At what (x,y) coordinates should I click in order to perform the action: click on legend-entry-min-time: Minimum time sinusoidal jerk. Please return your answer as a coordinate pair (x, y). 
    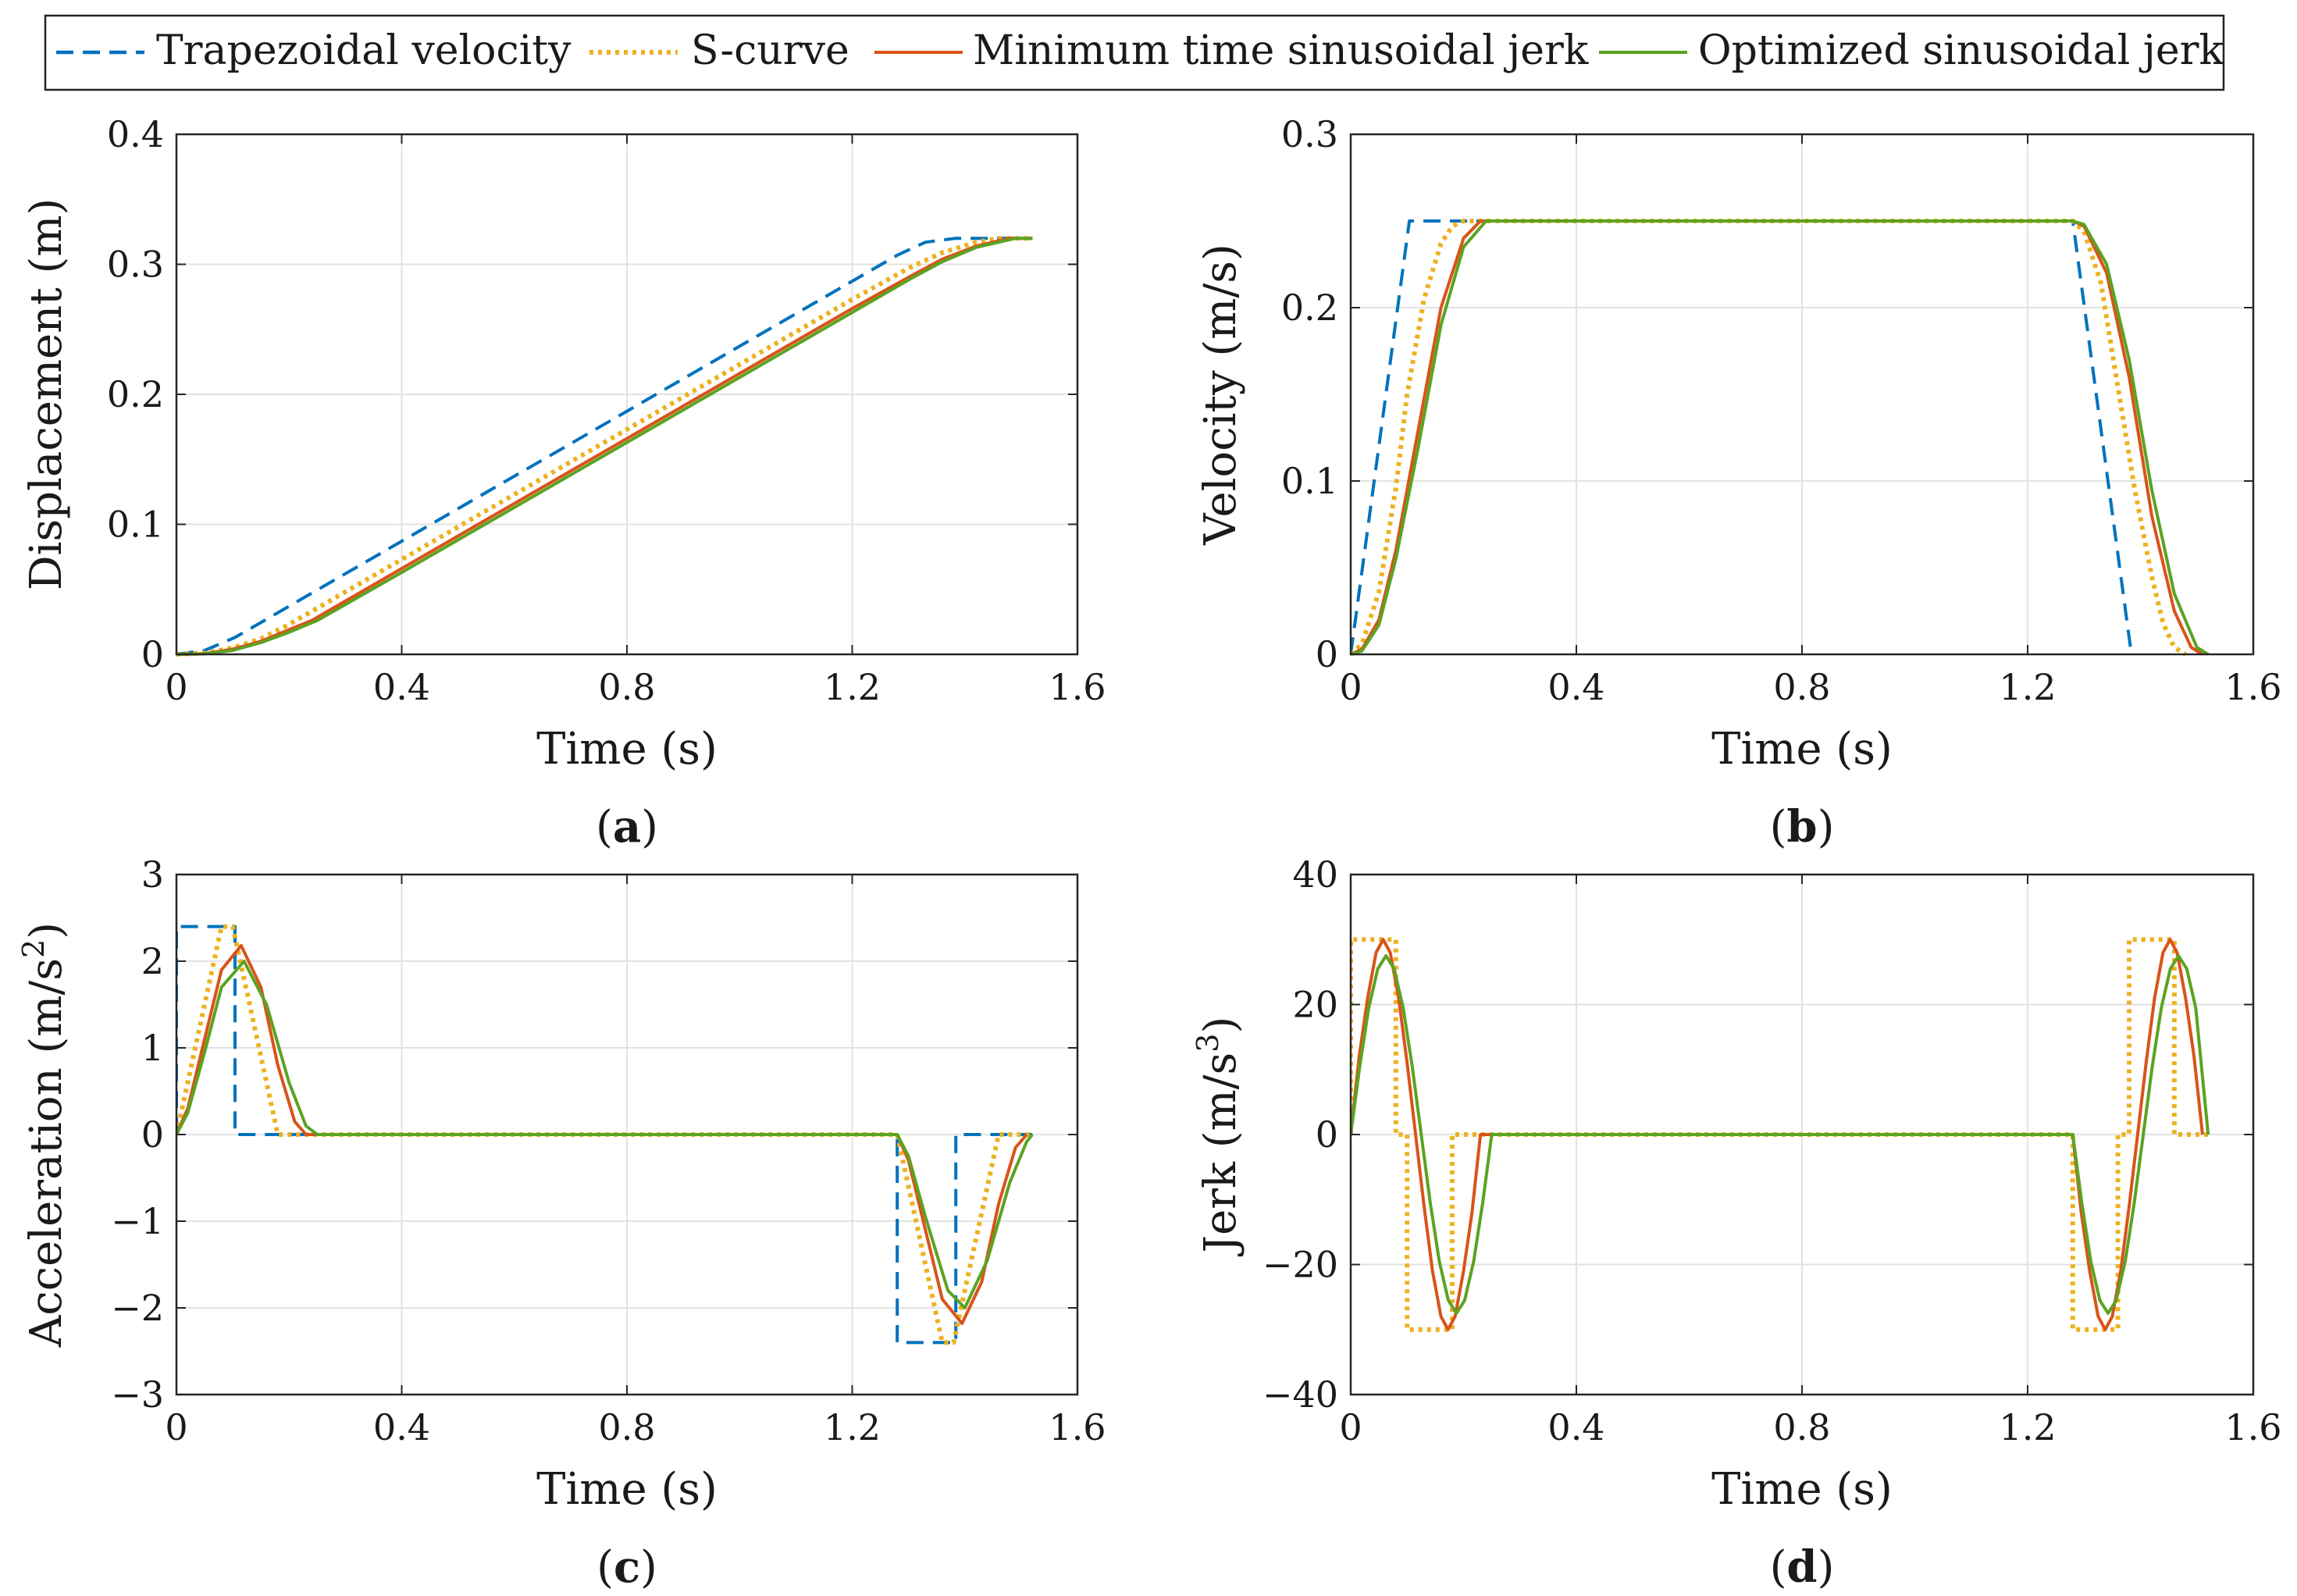
    Looking at the image, I should click on (1231, 51).